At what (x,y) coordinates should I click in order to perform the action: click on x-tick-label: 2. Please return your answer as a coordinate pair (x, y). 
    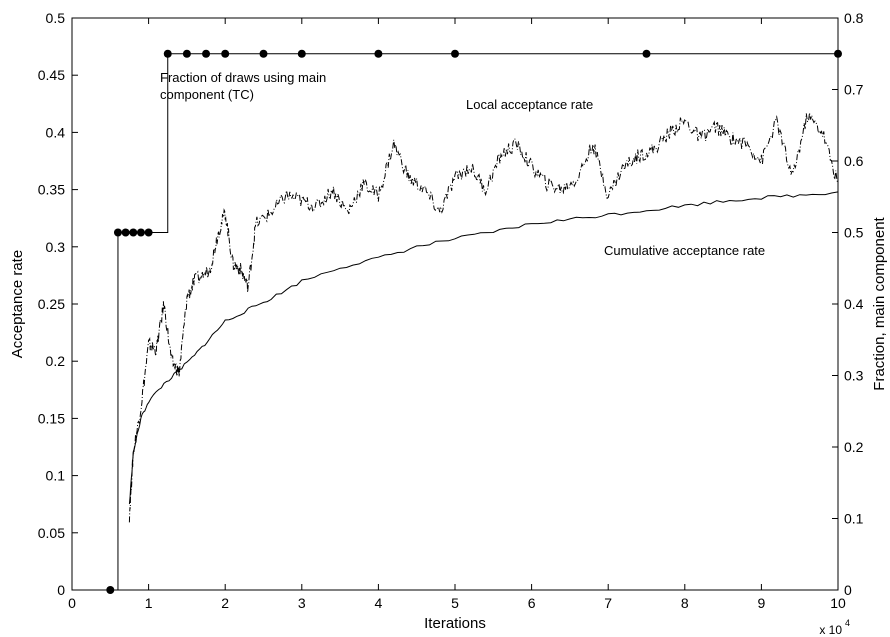
    Looking at the image, I should click on (225, 603).